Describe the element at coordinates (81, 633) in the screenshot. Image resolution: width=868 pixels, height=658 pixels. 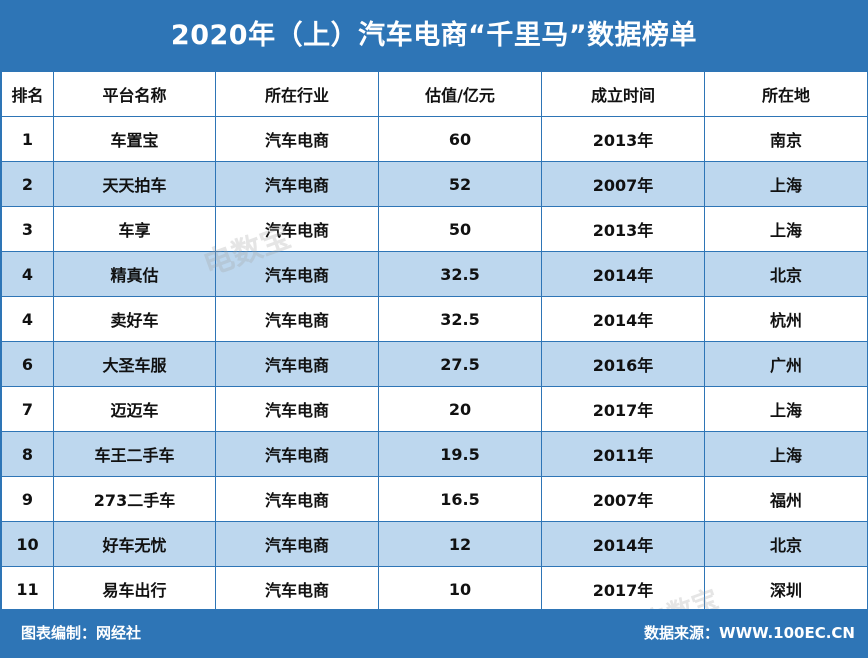
I see `footer-compiler: 图表编制：网经社` at that location.